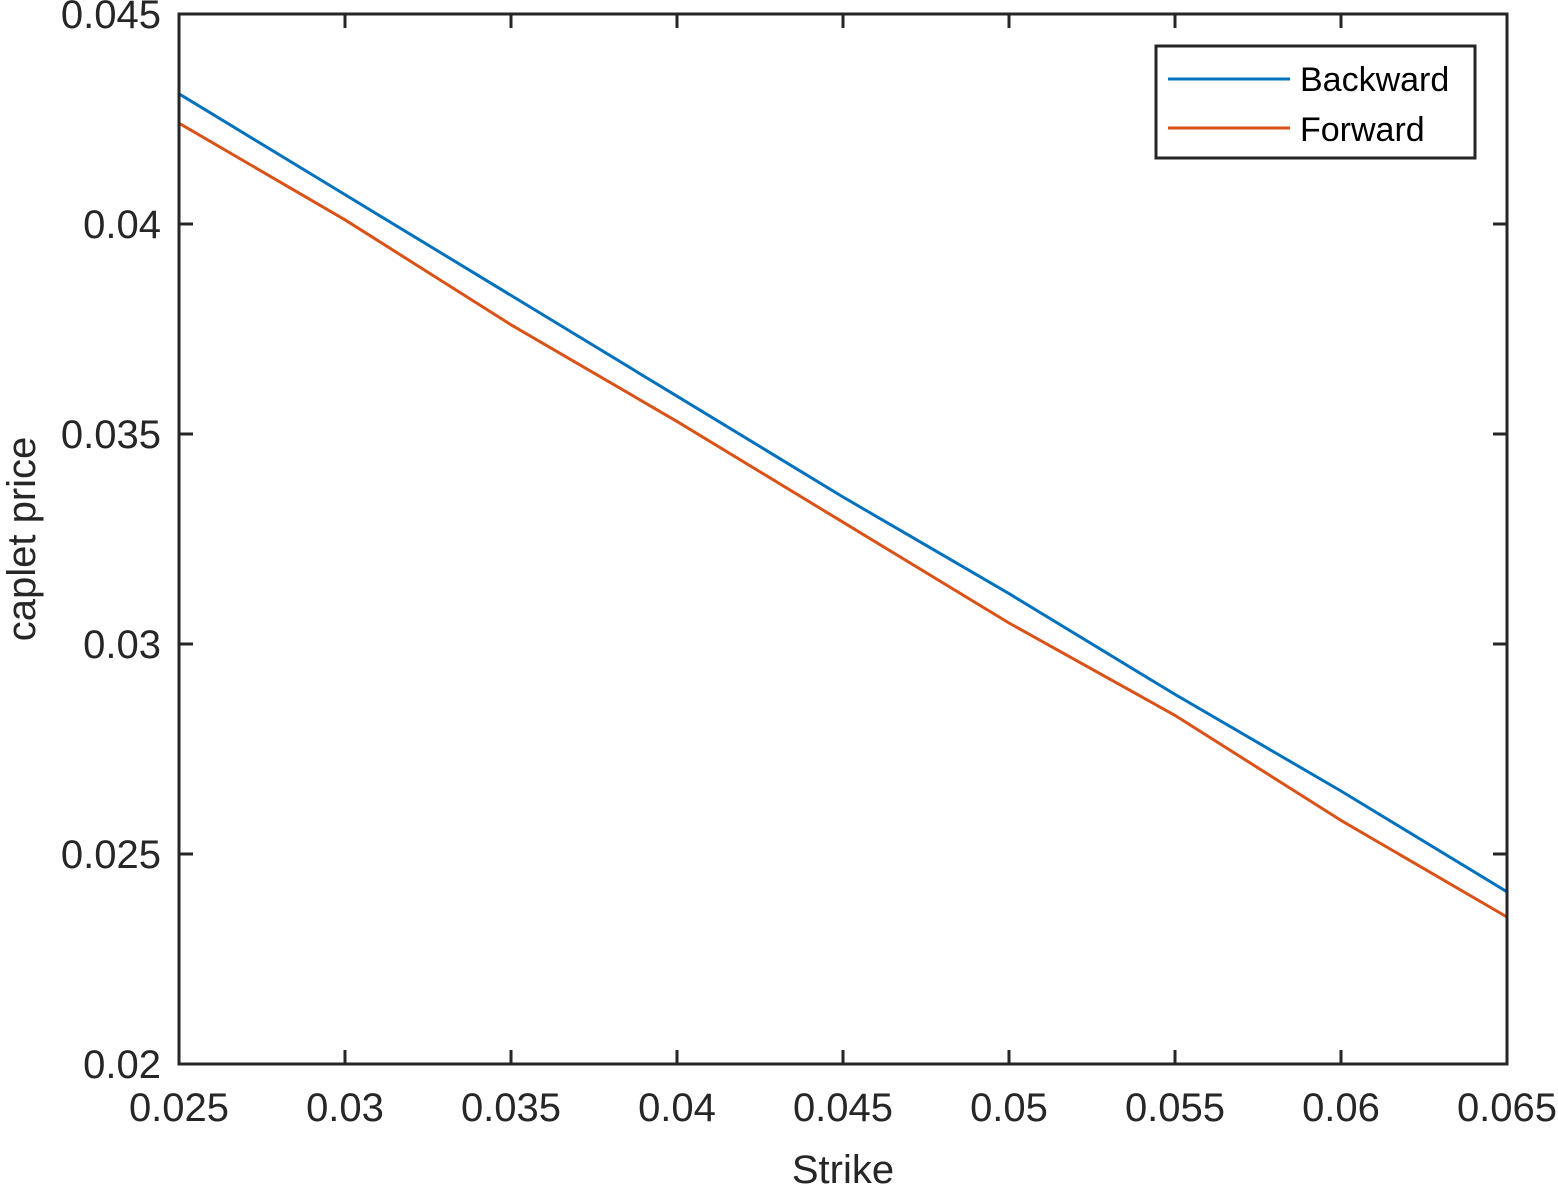 The image size is (1558, 1185). What do you see at coordinates (22, 539) in the screenshot?
I see `y-axis-title: caplet price` at bounding box center [22, 539].